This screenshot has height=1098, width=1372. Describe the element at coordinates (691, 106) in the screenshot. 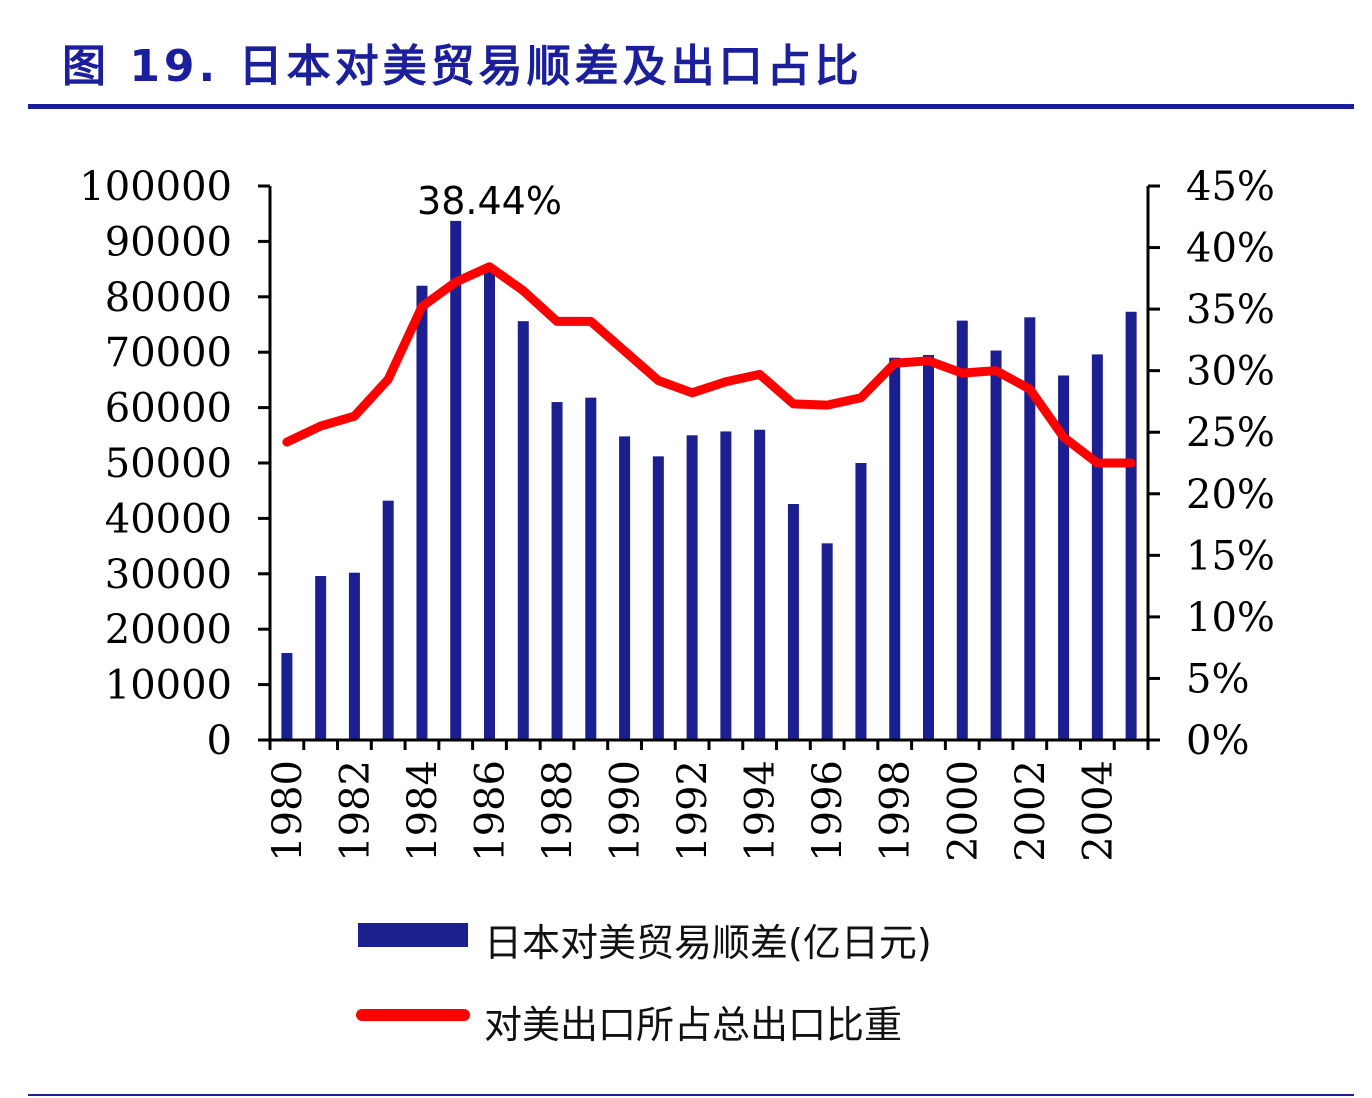

I see `title-underline` at that location.